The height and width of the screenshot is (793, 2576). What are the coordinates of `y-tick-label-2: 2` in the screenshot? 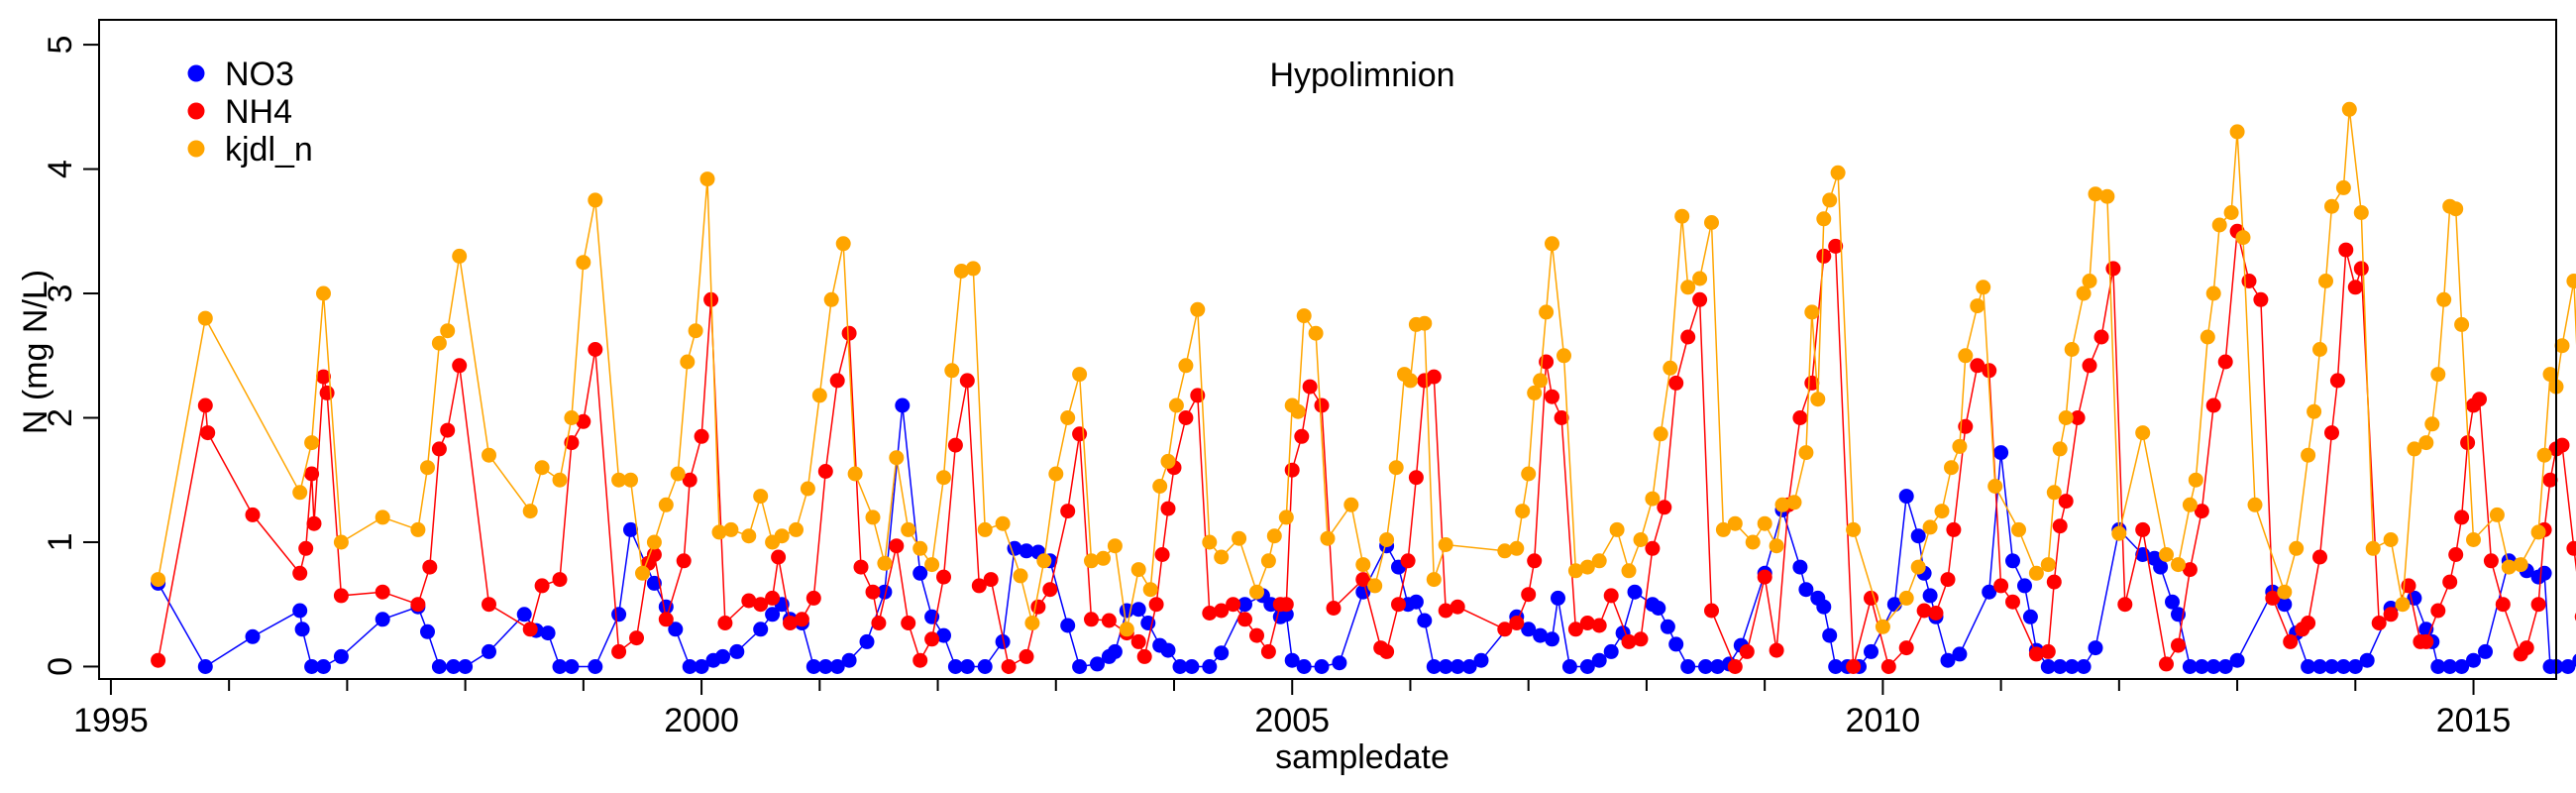 It's located at (61, 417).